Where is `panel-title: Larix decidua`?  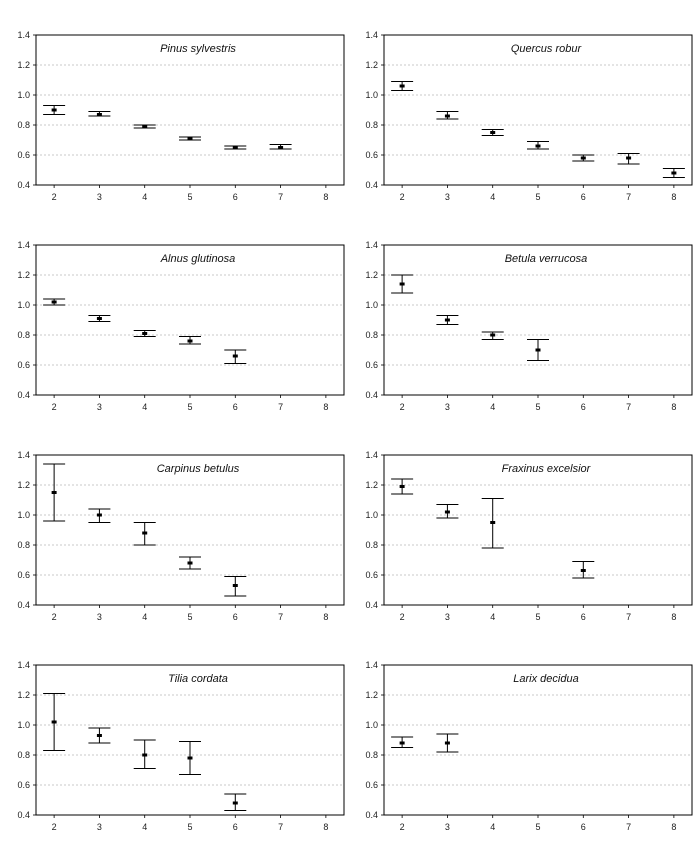 panel-title: Larix decidua is located at coordinates (545, 679).